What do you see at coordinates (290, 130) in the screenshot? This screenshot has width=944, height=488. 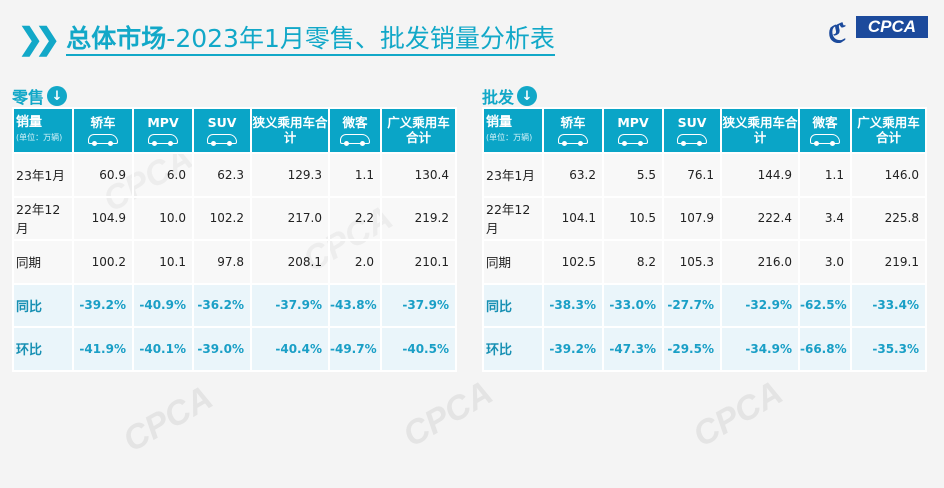 I see `column-header: 狭义乘用车合计` at bounding box center [290, 130].